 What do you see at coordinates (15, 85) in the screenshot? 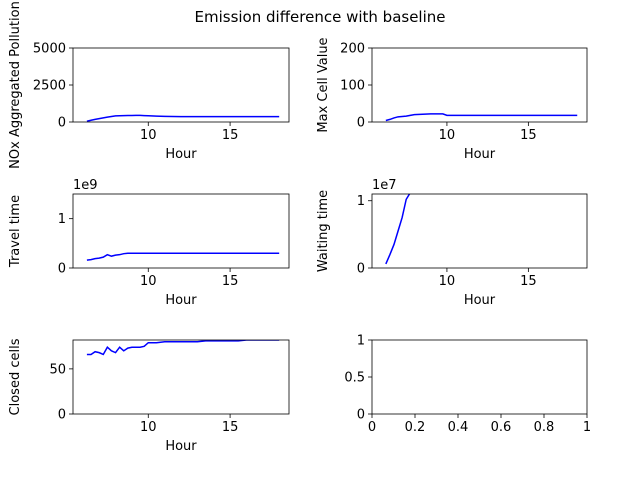
I see `y-axis-label: NOx Aggregated Pollution` at bounding box center [15, 85].